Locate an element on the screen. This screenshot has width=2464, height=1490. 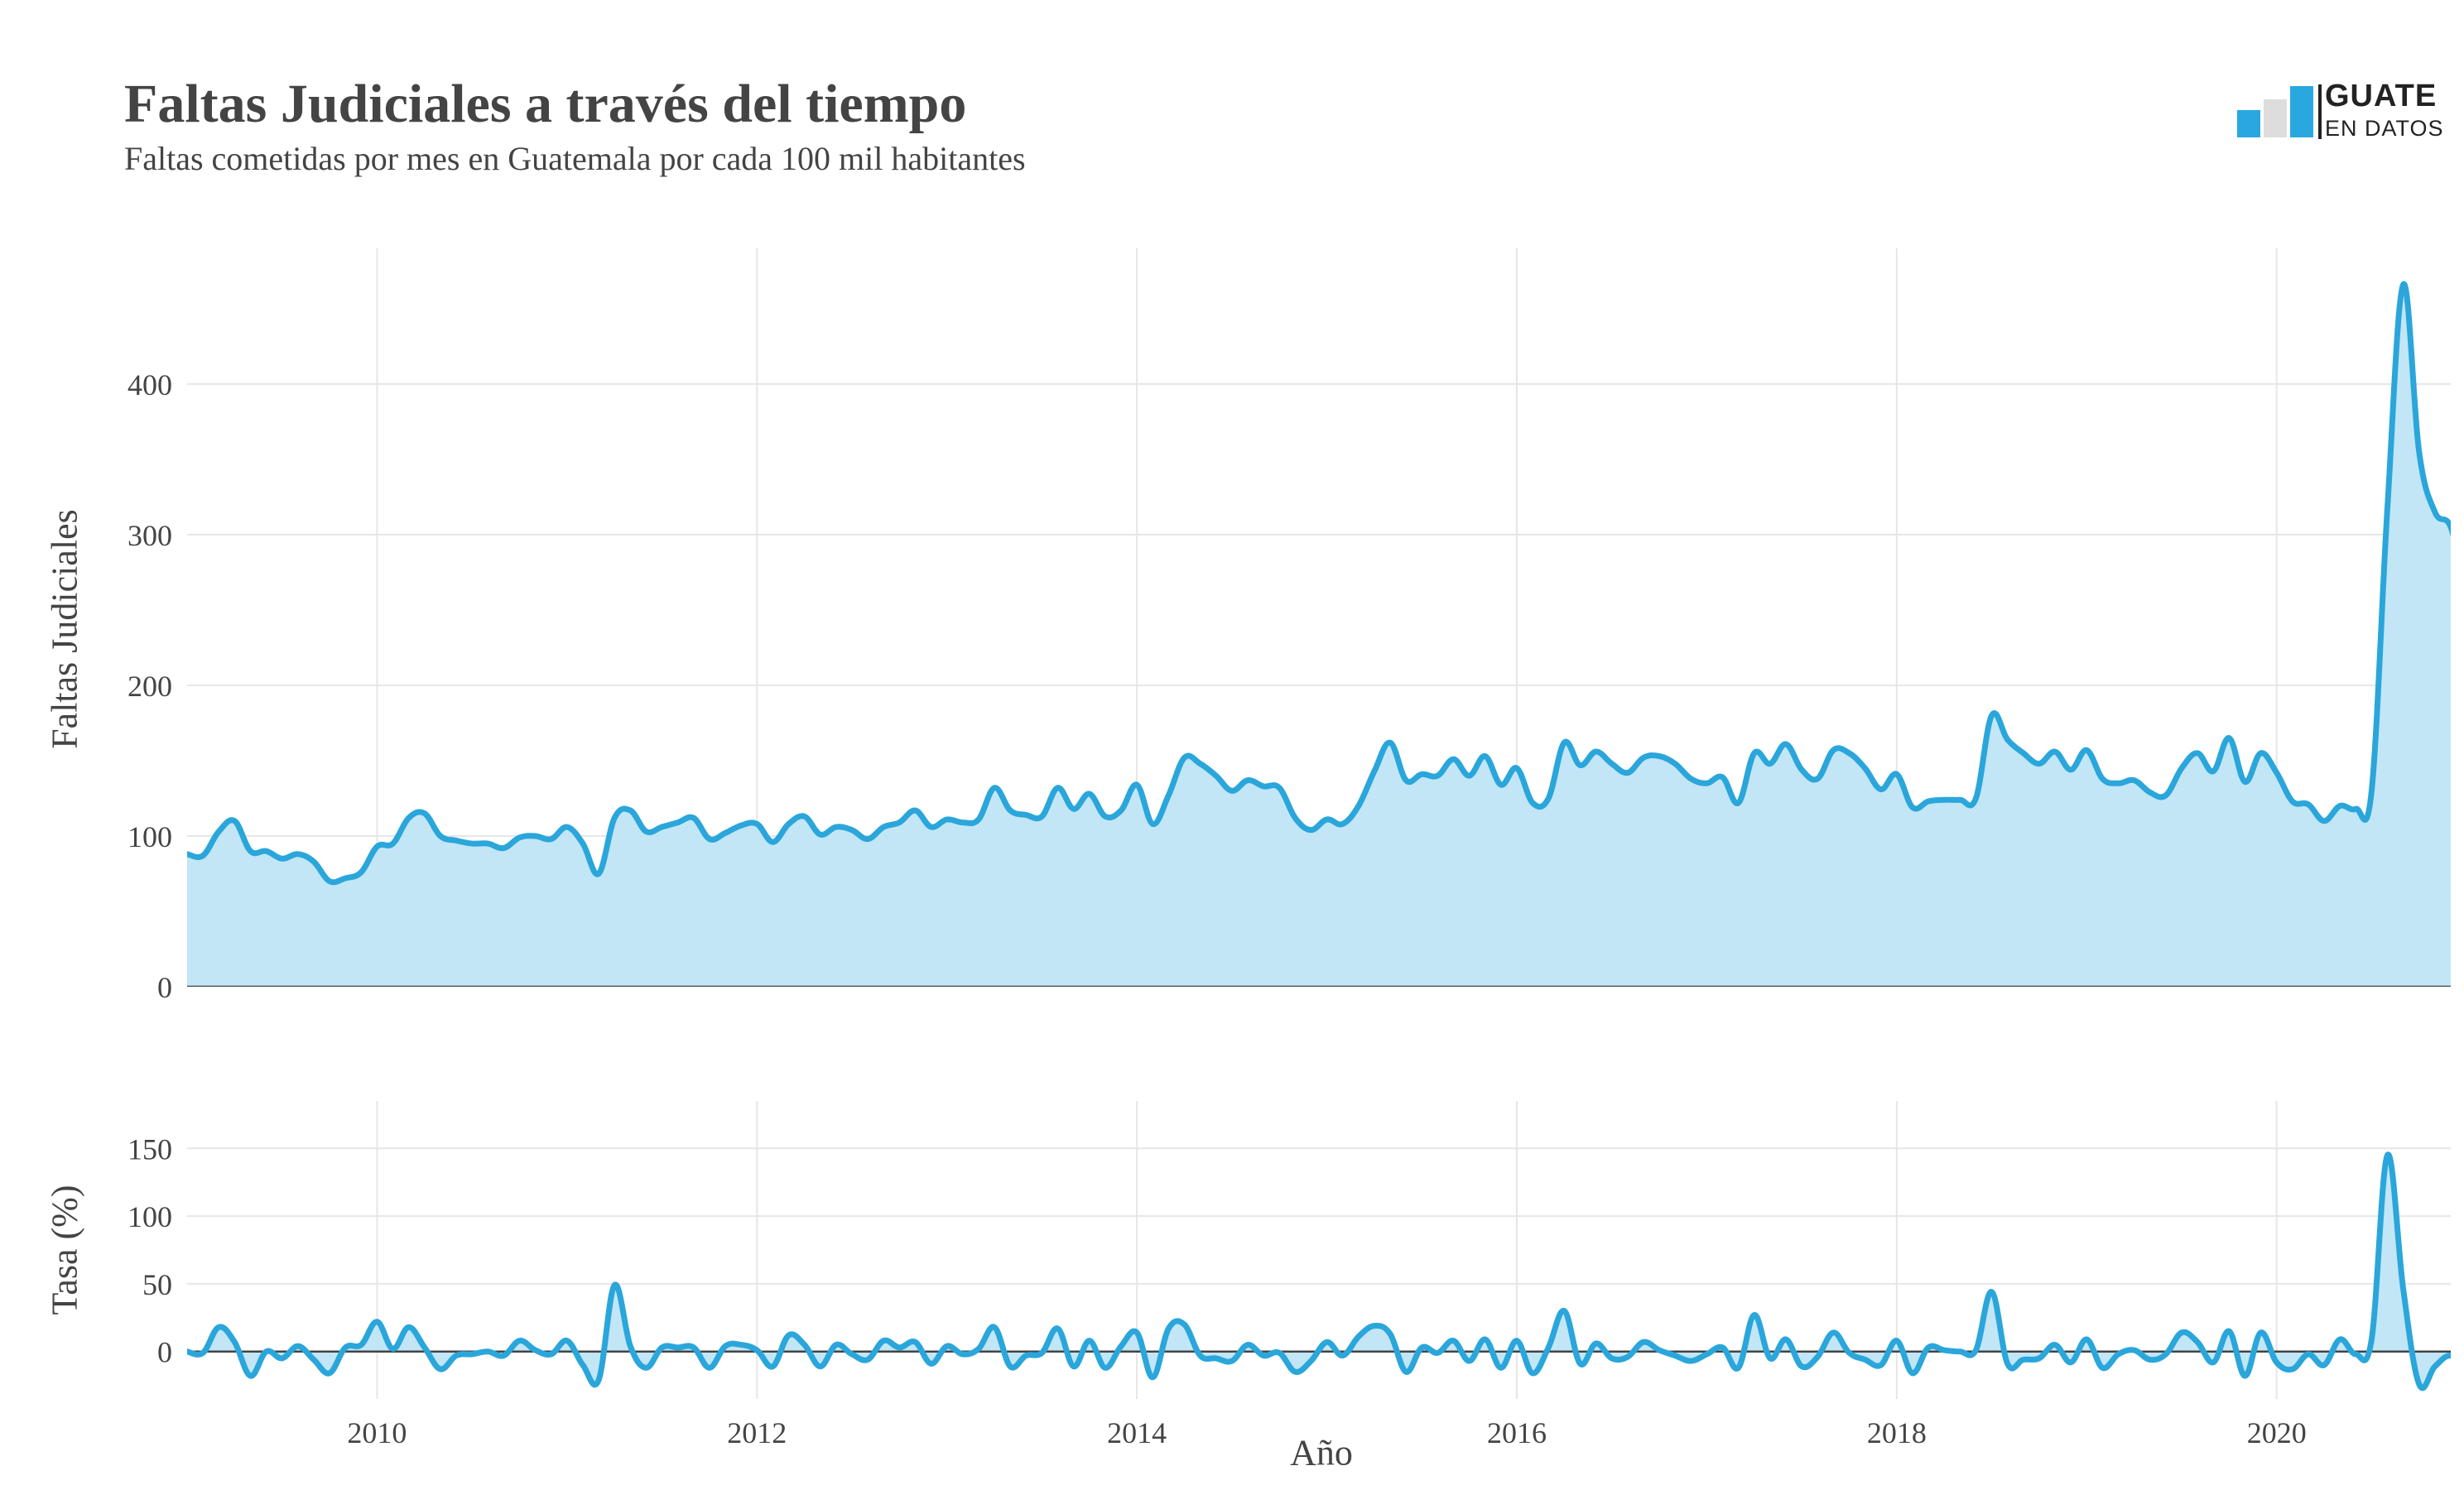
sub-y-tick-label: 100 is located at coordinates (150, 1216).